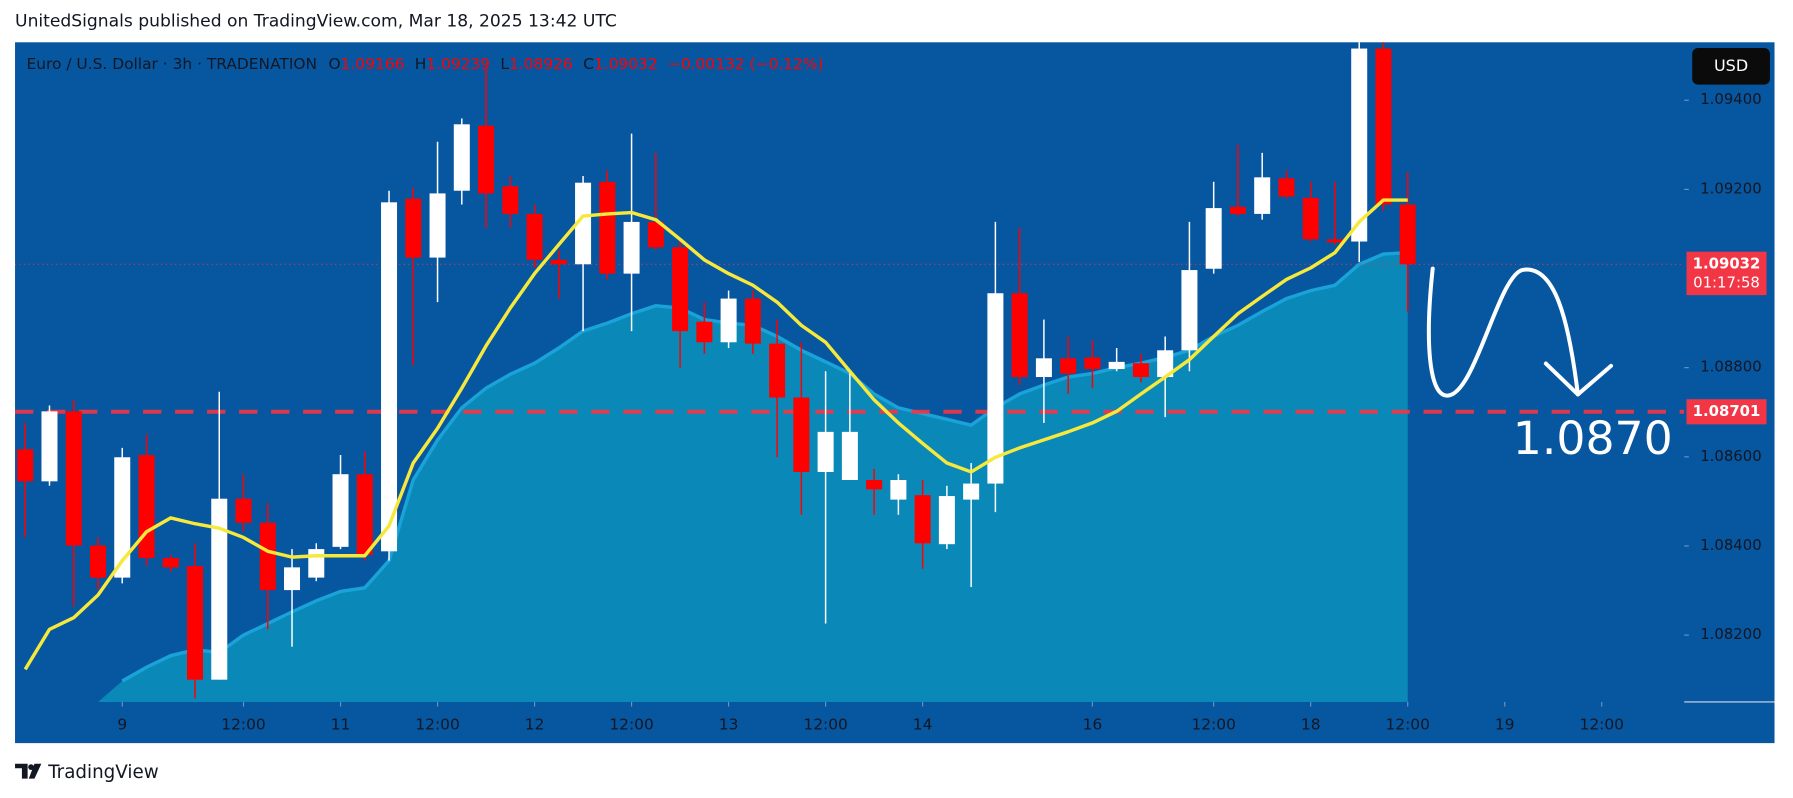 The image size is (1793, 798). I want to click on logo-text: TradingView, so click(103, 772).